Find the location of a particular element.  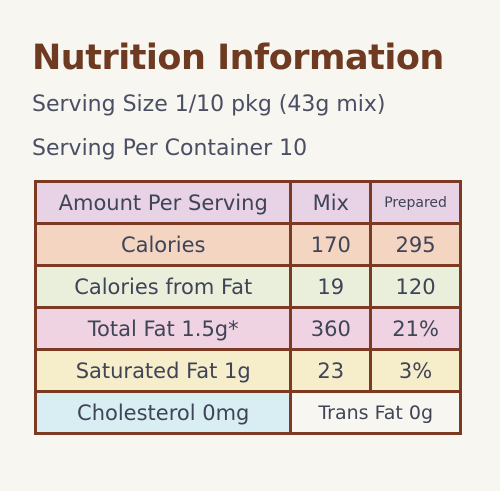

serving-size: Serving Size 1/10 pkg (43g mix) is located at coordinates (209, 104).